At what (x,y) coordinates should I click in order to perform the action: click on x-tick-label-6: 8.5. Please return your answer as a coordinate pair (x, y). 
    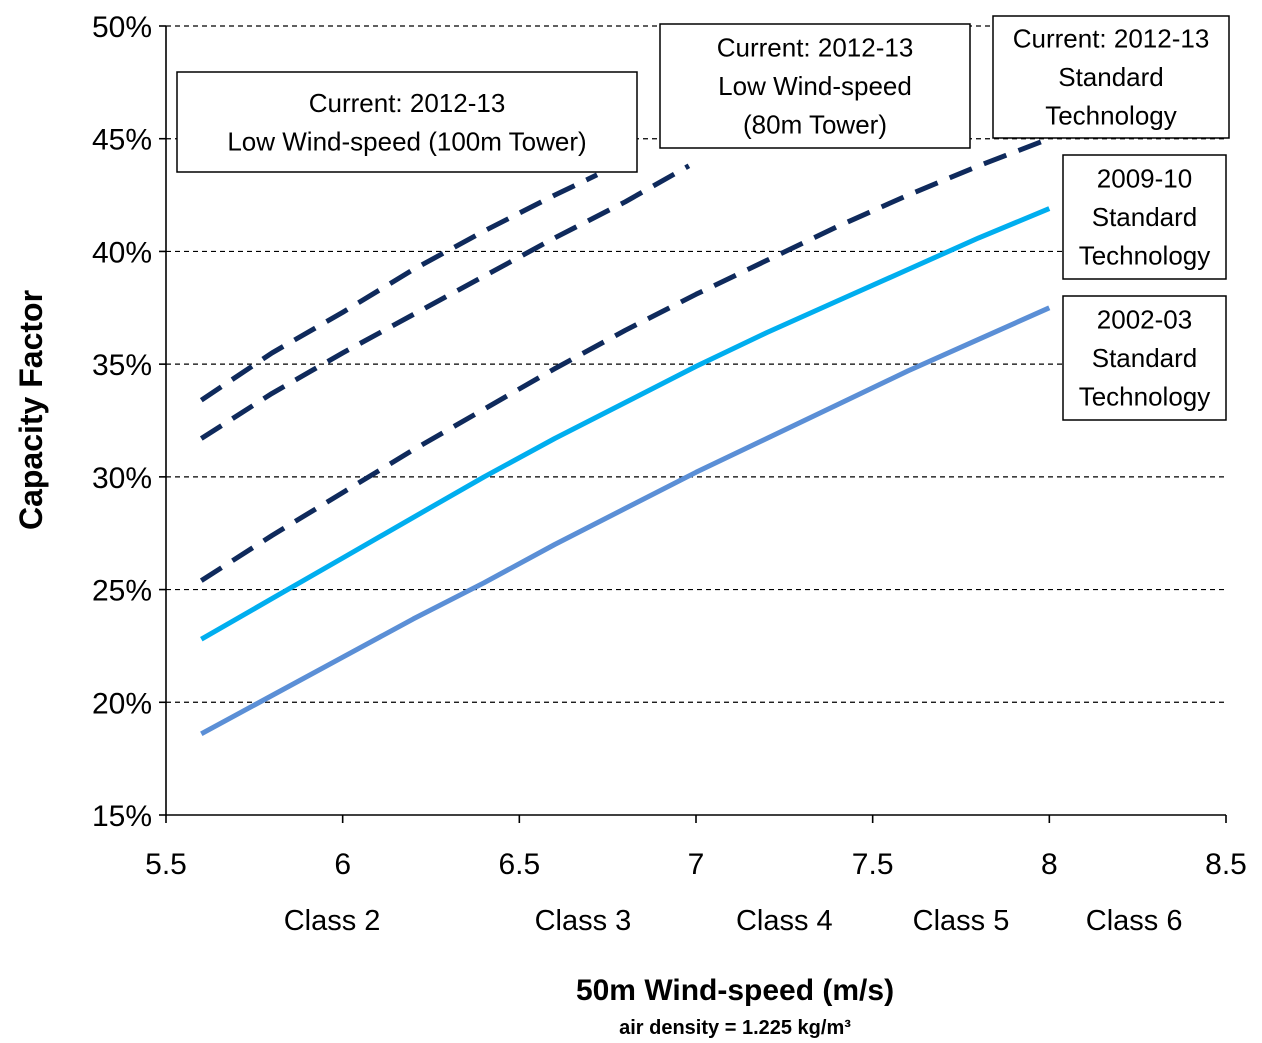
    Looking at the image, I should click on (1226, 864).